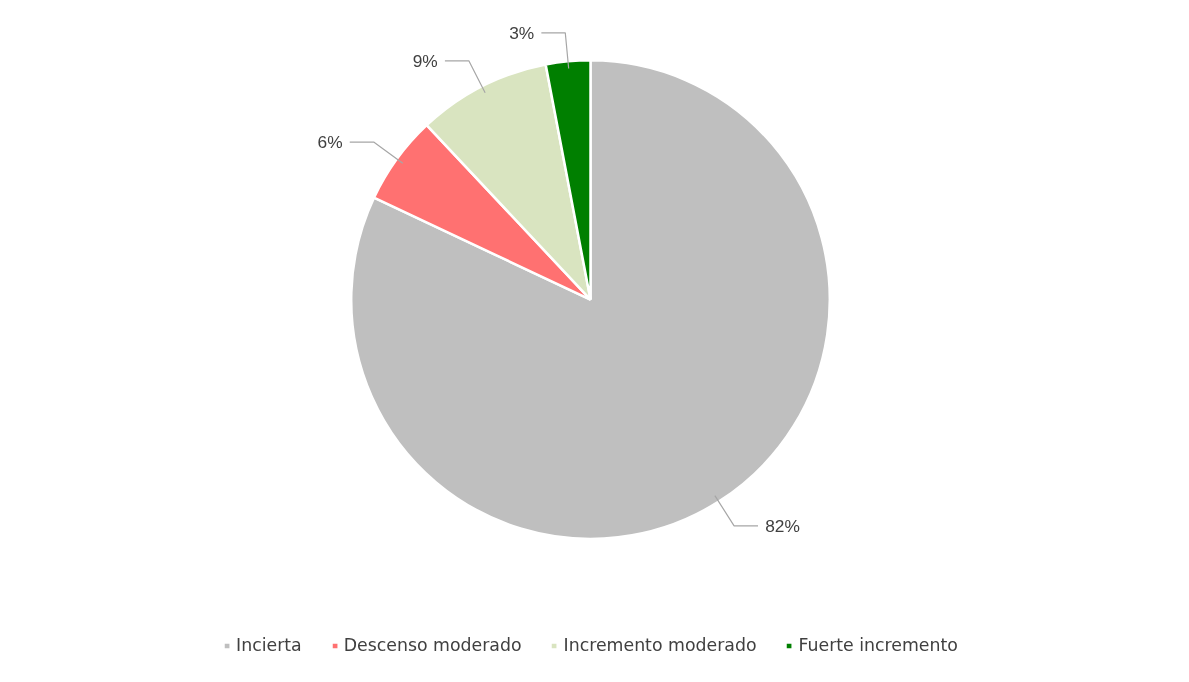  Describe the element at coordinates (330, 142) in the screenshot. I see `data-label: 6%` at that location.